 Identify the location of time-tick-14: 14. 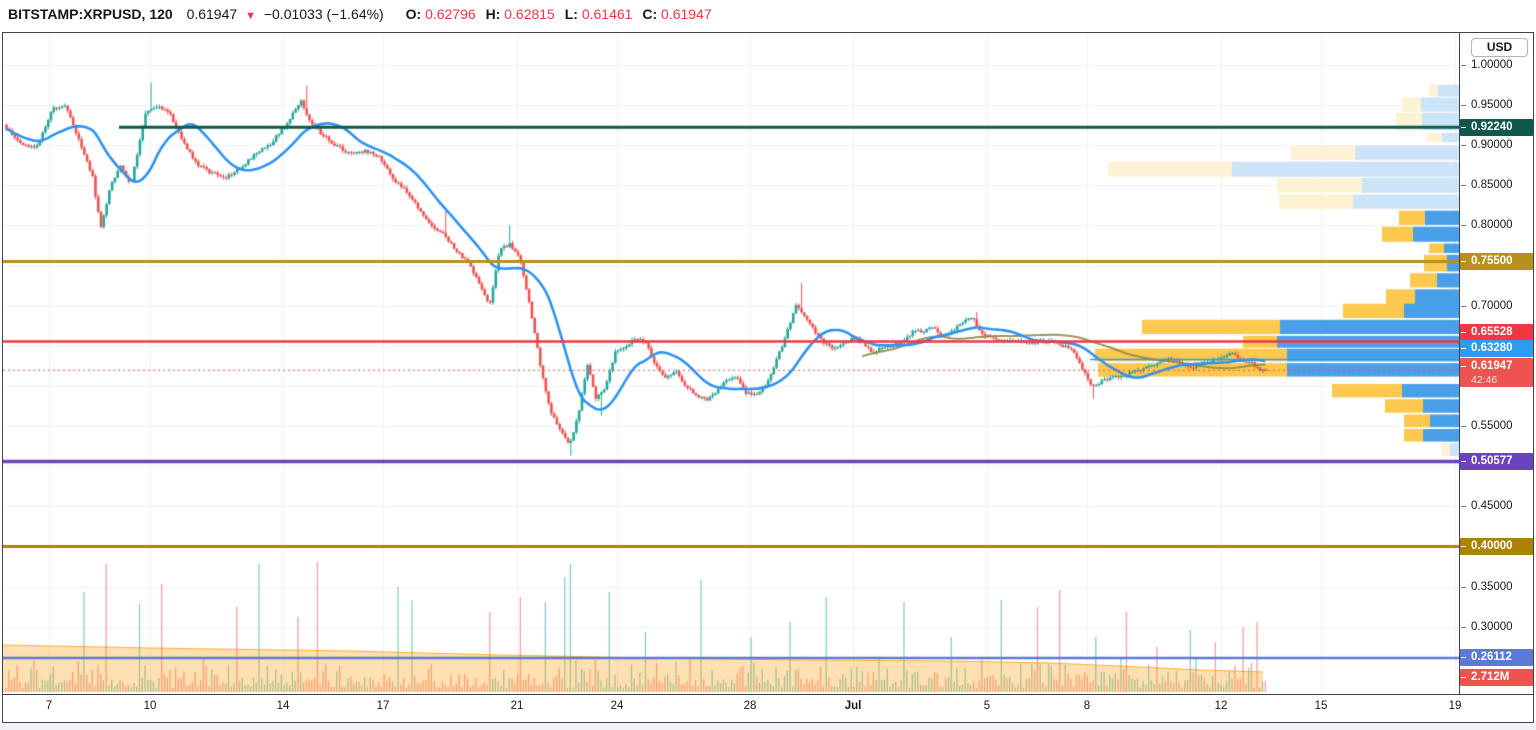
(283, 706).